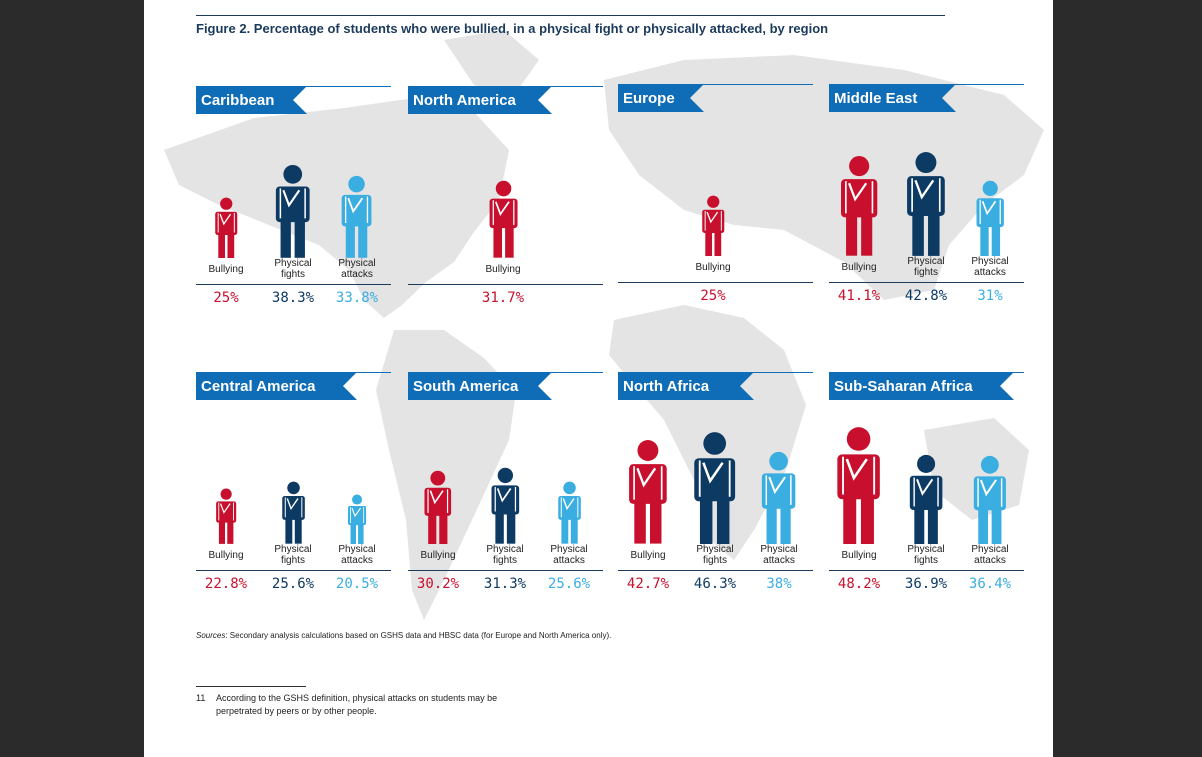 Image resolution: width=1202 pixels, height=757 pixels. I want to click on value-label-bullying: 22.8%, so click(226, 584).